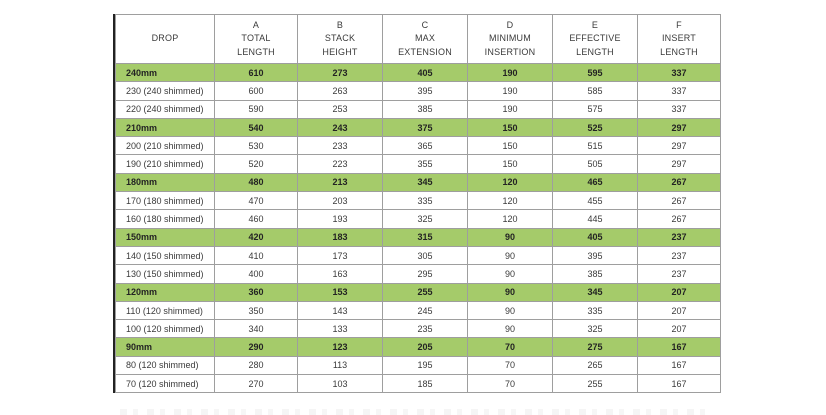 This screenshot has height=415, width=826. What do you see at coordinates (425, 182) in the screenshot?
I see `value-cell-c: 345` at bounding box center [425, 182].